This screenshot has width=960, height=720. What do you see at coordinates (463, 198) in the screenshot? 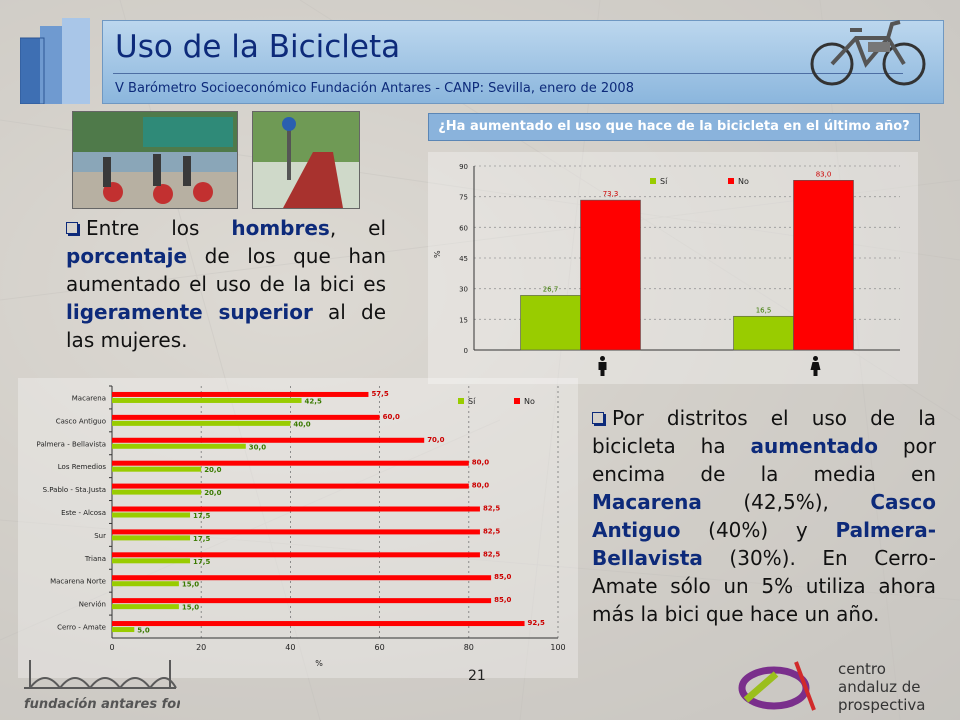
I see `y-tick-label: 75` at bounding box center [463, 198].